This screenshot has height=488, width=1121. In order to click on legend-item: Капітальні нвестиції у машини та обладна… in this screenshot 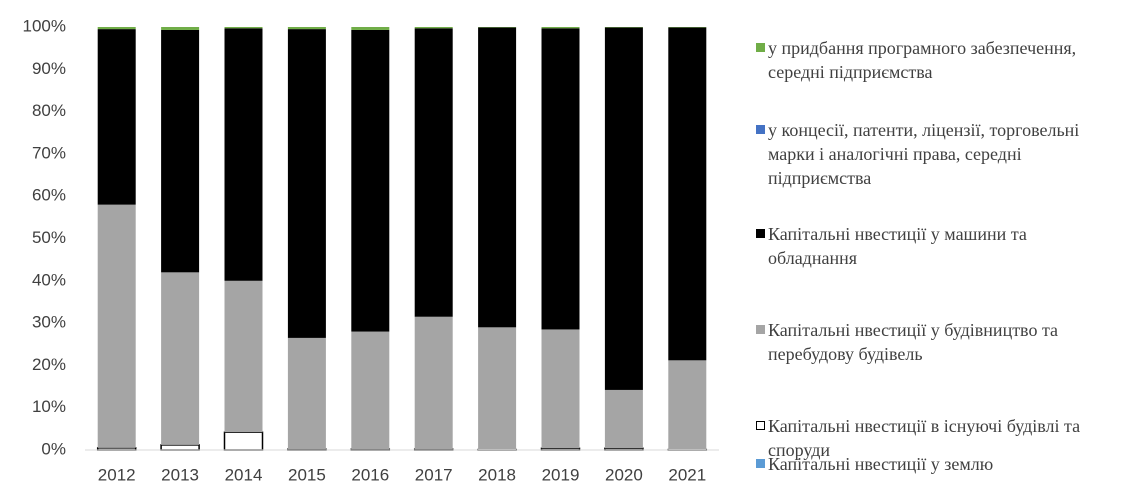, I will do `click(931, 246)`.